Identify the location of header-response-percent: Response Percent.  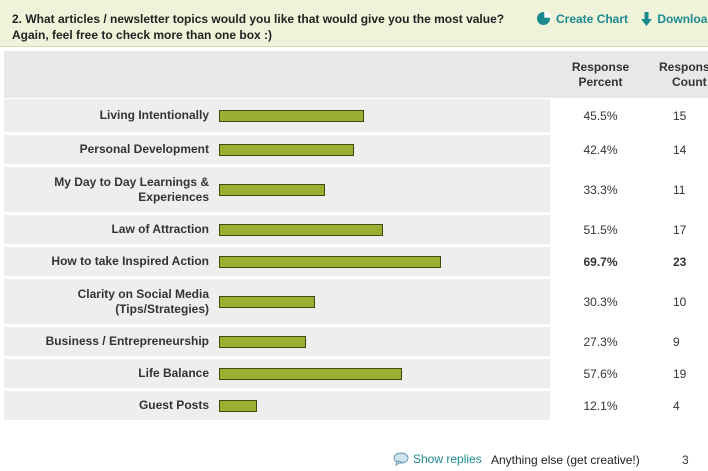
(600, 75).